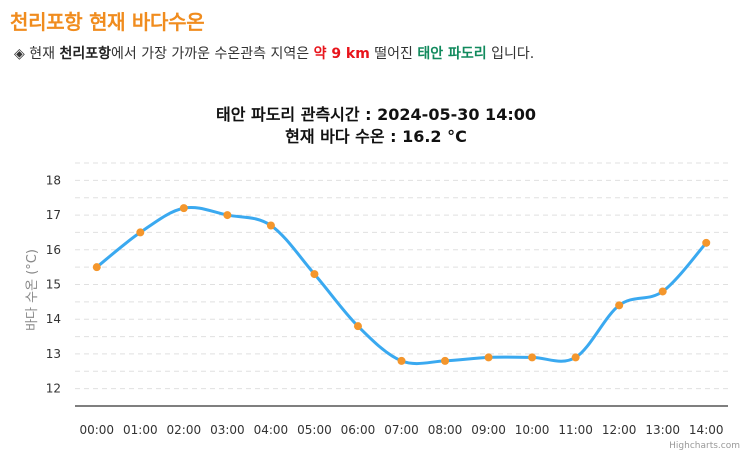 This screenshot has width=750, height=460. Describe the element at coordinates (452, 54) in the screenshot. I see `station-name: 태안 파도리` at that location.